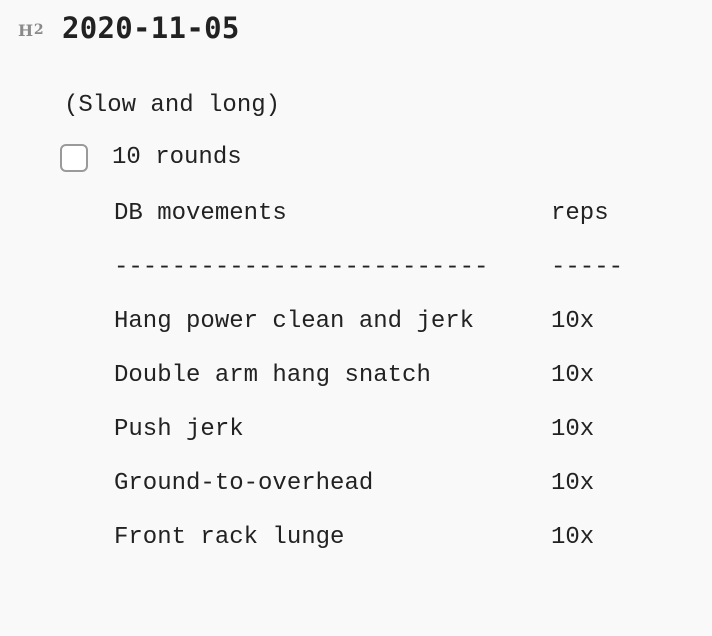 The height and width of the screenshot is (636, 712). What do you see at coordinates (361, 214) in the screenshot?
I see `table-header-row: DB movements reps` at bounding box center [361, 214].